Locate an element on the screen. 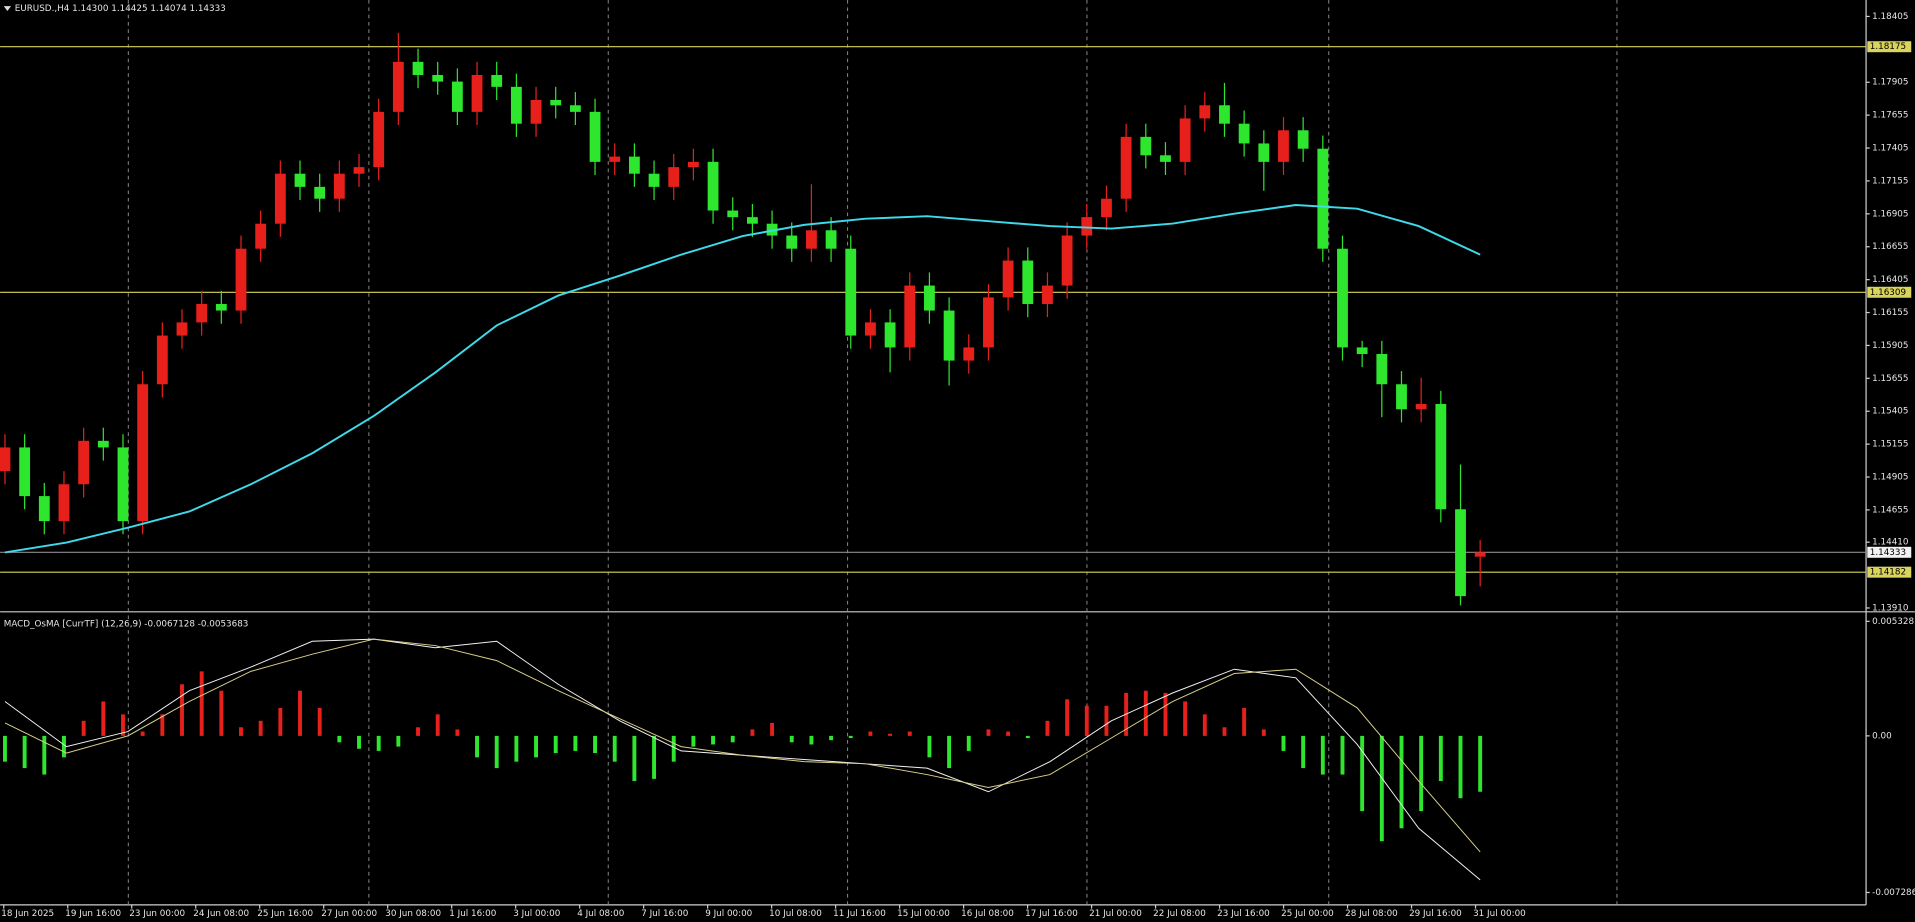 Image resolution: width=1915 pixels, height=922 pixels. symbol-menu-arrow is located at coordinates (7, 8).